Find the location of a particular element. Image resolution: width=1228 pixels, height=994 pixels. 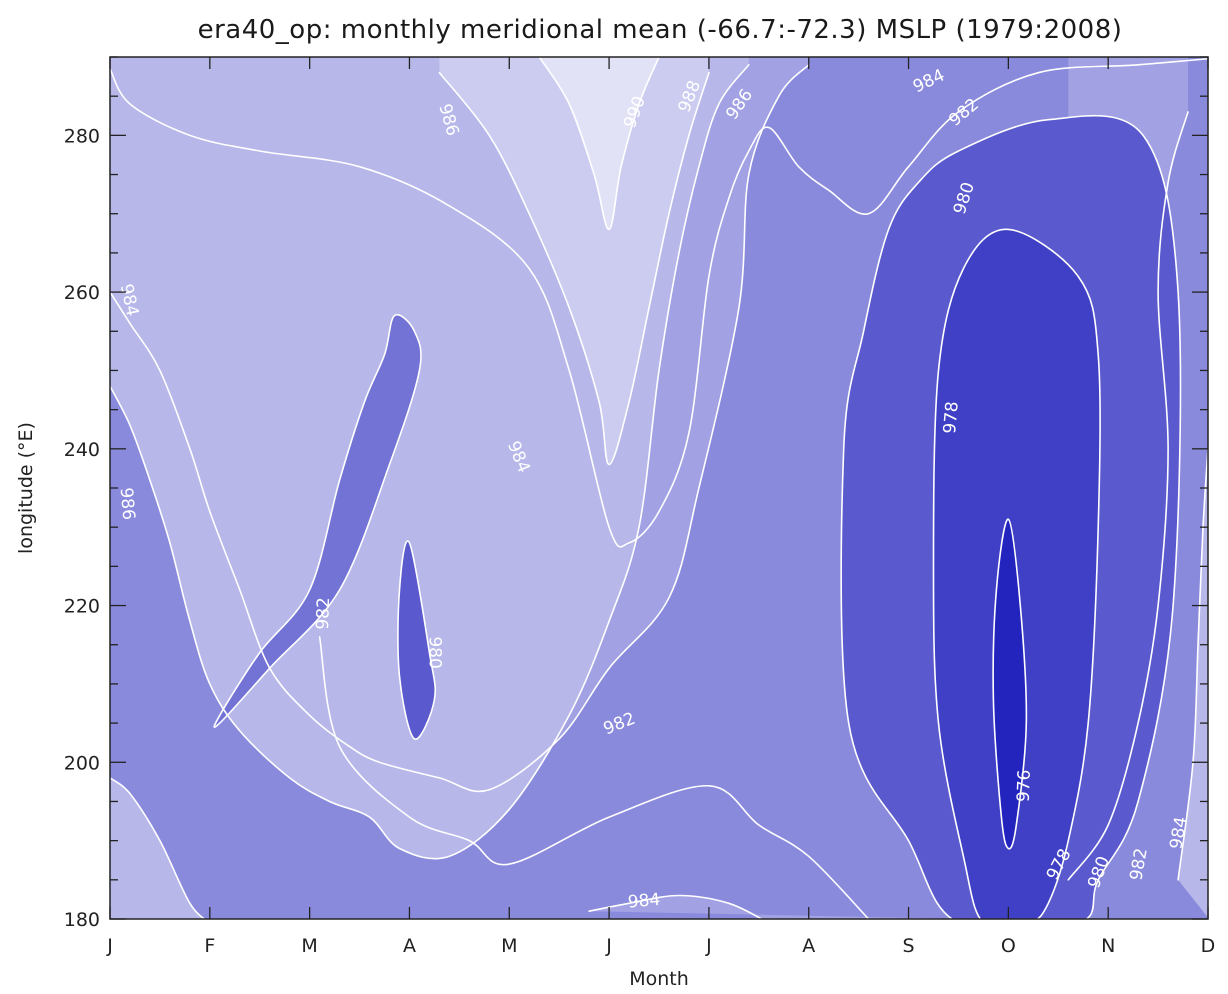

y-tick-label: 220 is located at coordinates (82, 607).